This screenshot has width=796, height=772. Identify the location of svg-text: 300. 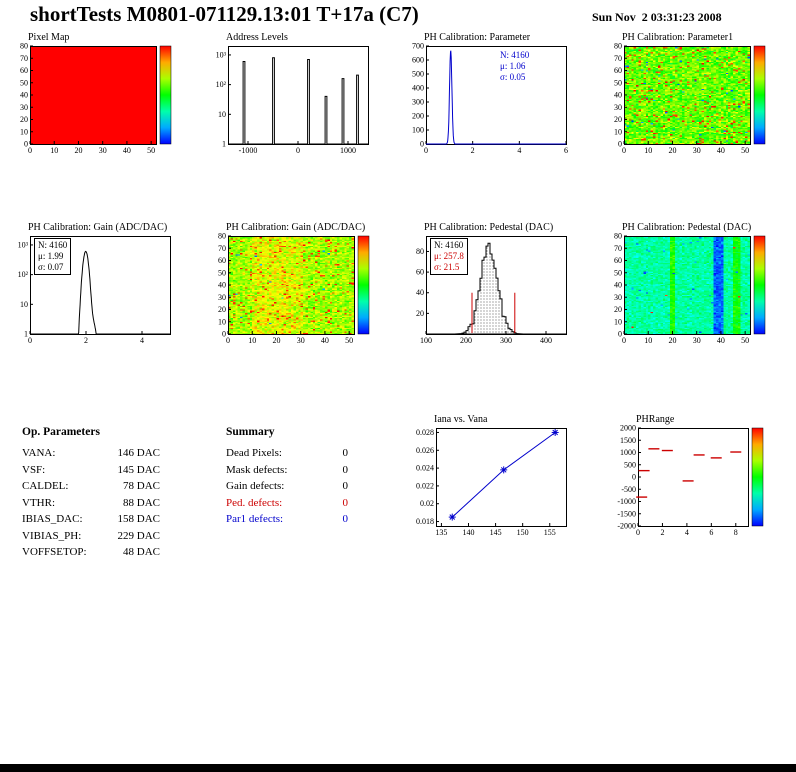
(418, 102).